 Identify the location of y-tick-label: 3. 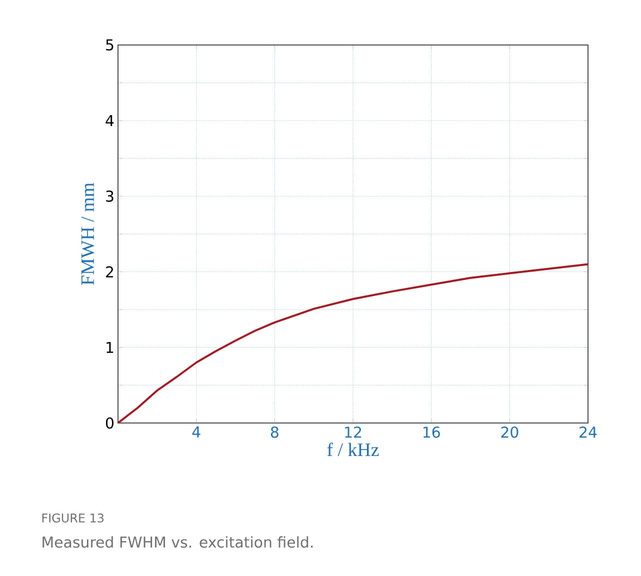
(110, 196).